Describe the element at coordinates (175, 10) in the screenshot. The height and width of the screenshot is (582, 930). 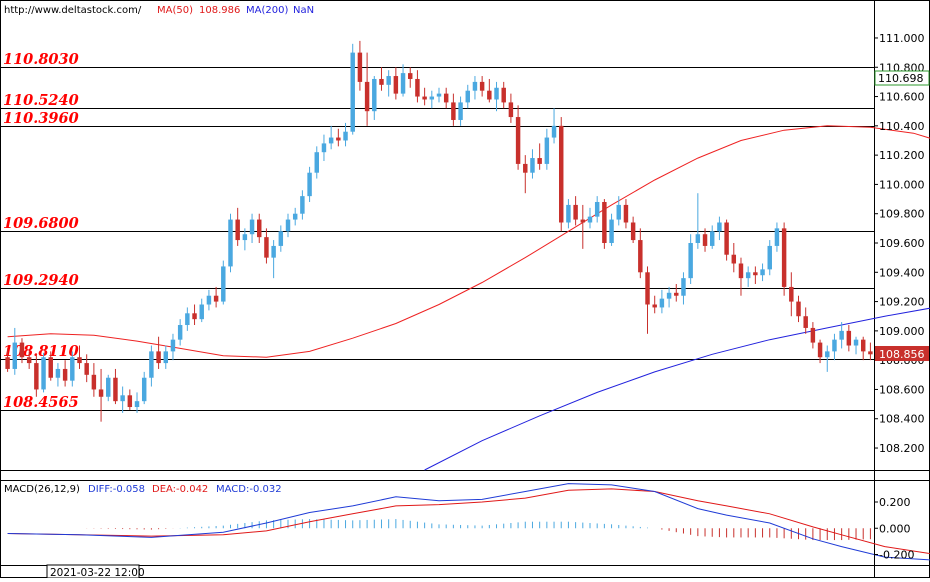
I see `ma50-label: MA(50)` at that location.